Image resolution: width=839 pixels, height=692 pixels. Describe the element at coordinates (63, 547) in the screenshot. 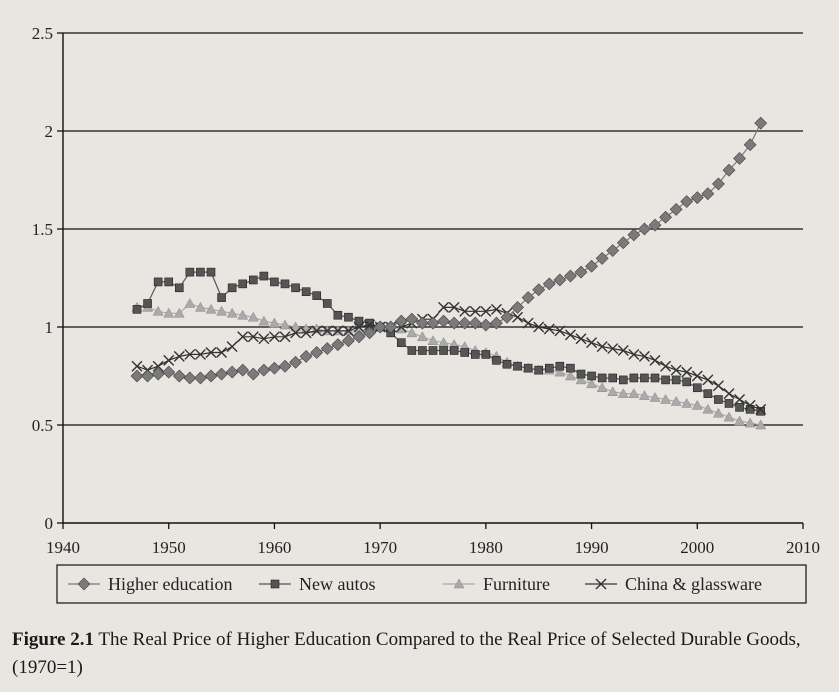

I see `x-tick-label: 1940` at that location.